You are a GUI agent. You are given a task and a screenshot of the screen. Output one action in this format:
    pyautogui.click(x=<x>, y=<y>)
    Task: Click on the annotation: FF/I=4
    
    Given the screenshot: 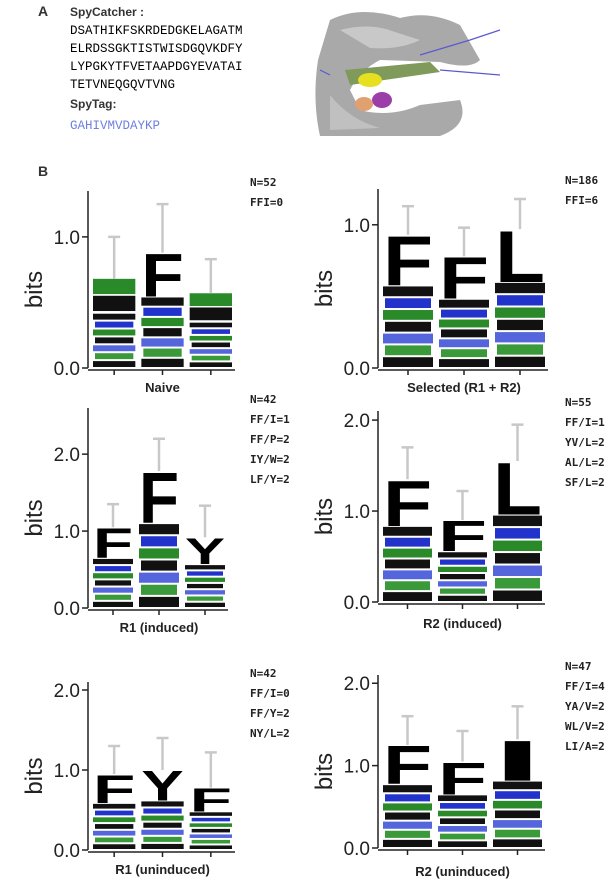 What is the action you would take?
    pyautogui.click(x=585, y=686)
    